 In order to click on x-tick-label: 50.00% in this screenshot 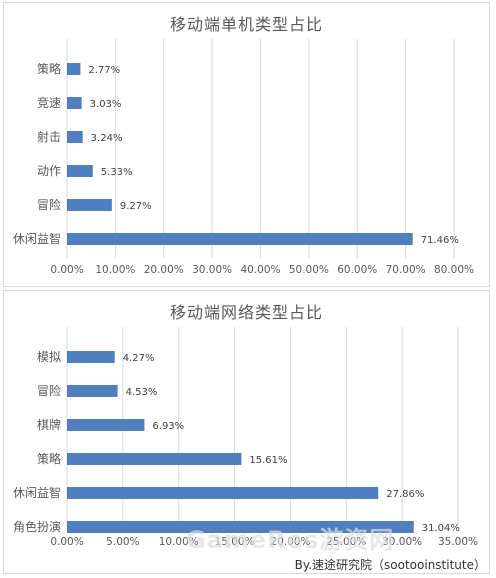, I will do `click(309, 270)`.